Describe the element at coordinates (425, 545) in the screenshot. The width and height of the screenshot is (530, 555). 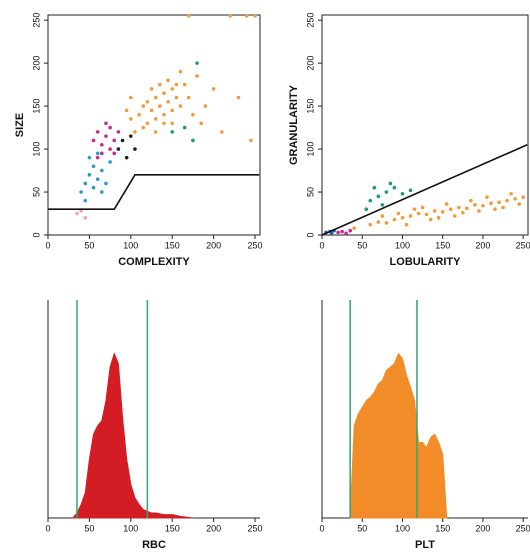
I see `x-axis-label: PLT` at that location.